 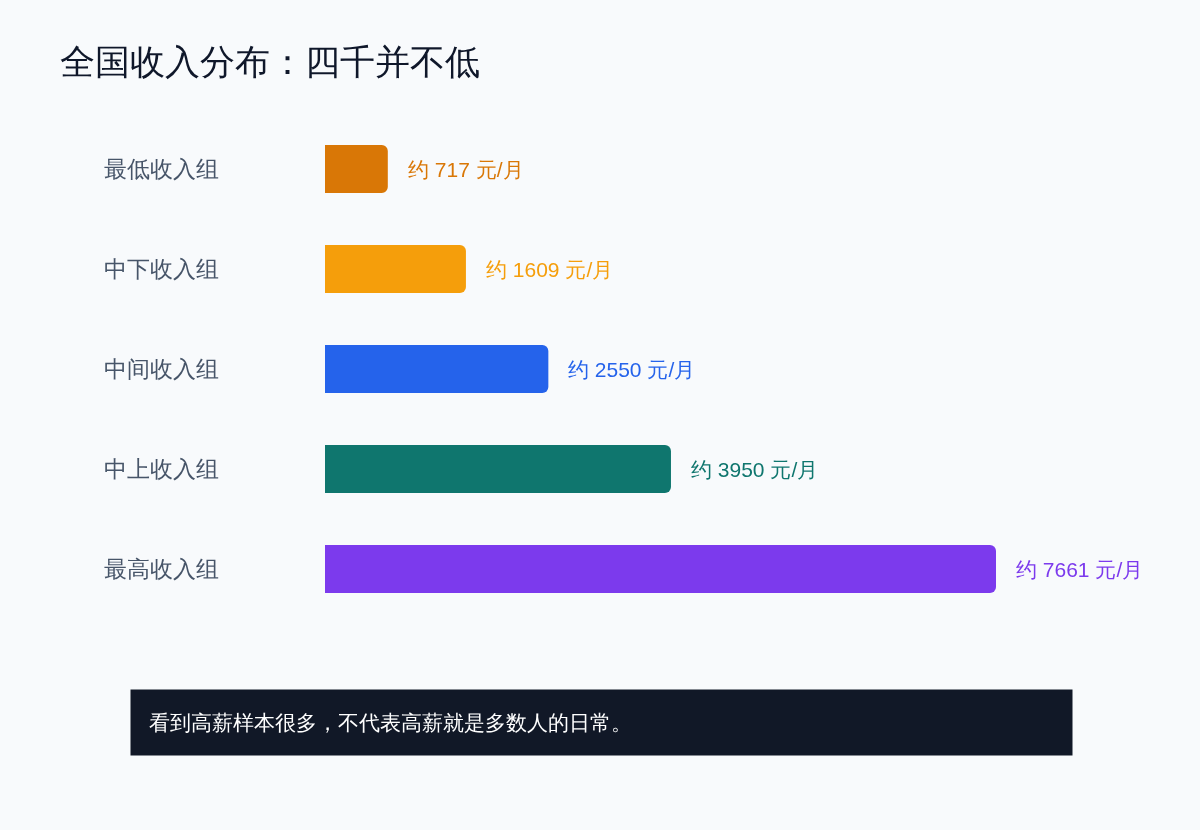 I want to click on chart-title: 全国收入分布：四千并不低, so click(x=270, y=62).